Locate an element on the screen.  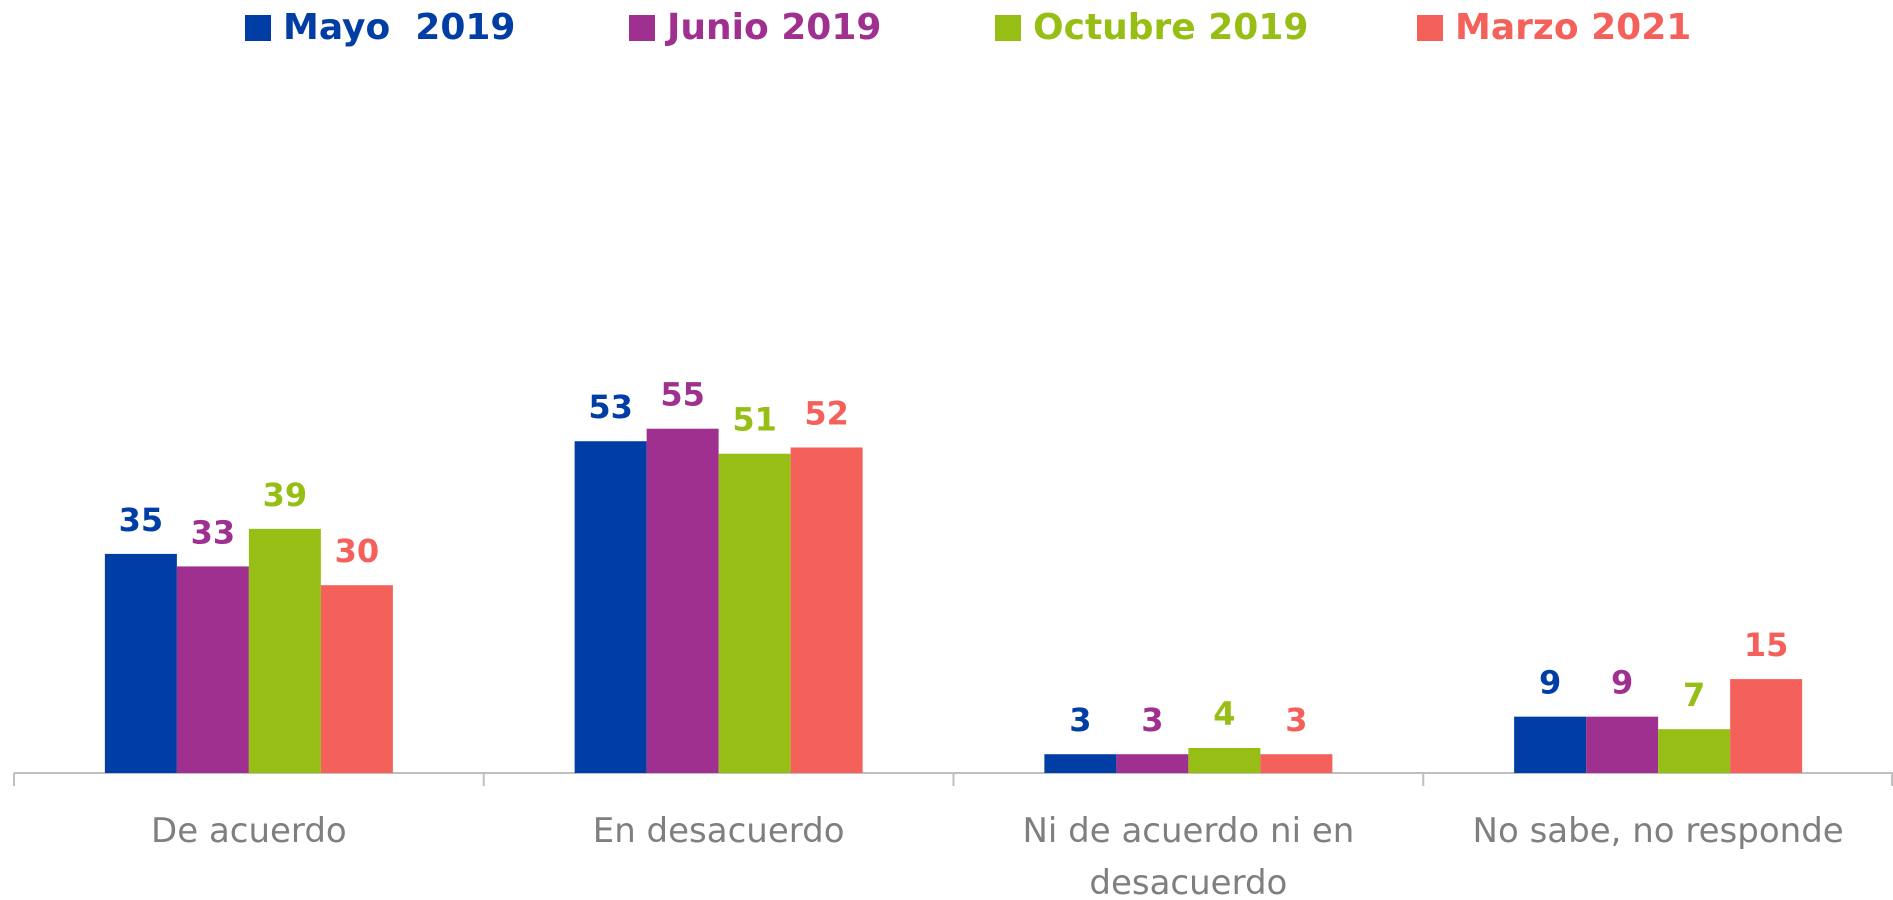
x-tick-label: No sabe, no responde is located at coordinates (1658, 831).